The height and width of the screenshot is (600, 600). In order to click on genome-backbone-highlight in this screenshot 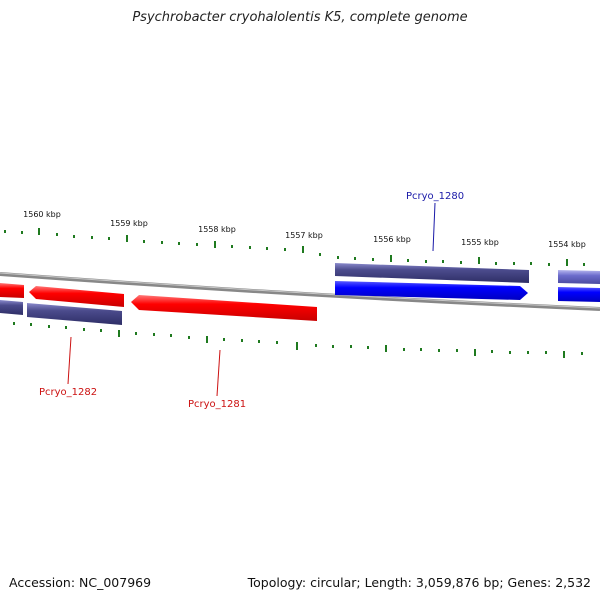, I will do `click(300, 290)`.